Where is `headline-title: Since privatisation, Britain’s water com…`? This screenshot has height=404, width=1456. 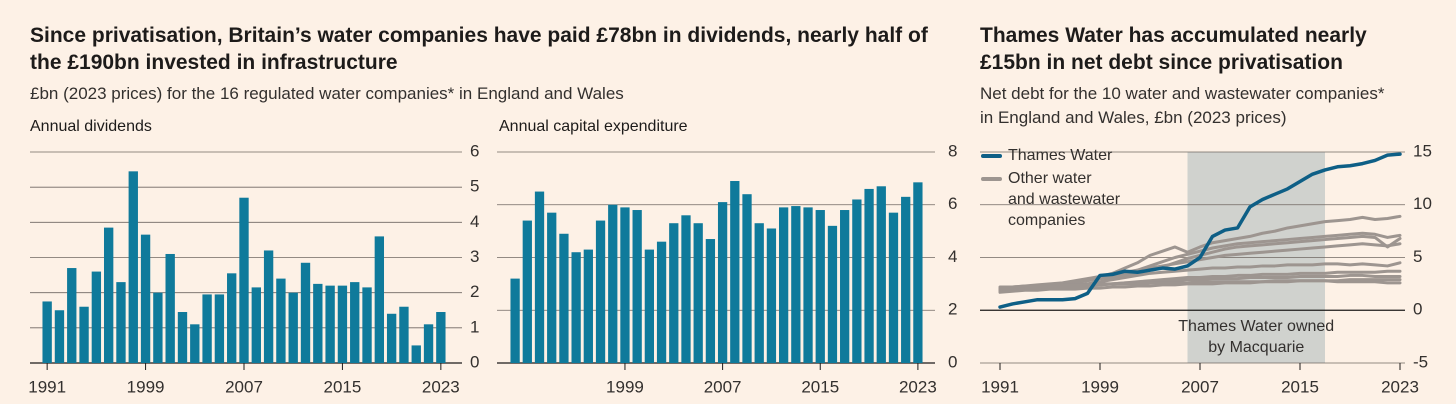 headline-title: Since privatisation, Britain’s water com… is located at coordinates (479, 49).